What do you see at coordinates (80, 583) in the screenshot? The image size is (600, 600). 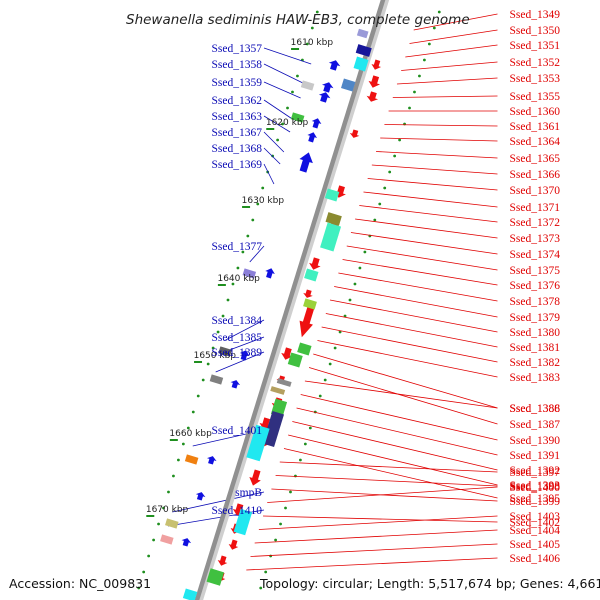 I see `accession-text: Accession: NC_009831` at bounding box center [80, 583].